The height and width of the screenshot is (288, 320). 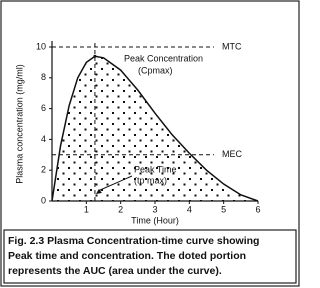 I want to click on y-tick-label: 8, so click(x=43, y=77).